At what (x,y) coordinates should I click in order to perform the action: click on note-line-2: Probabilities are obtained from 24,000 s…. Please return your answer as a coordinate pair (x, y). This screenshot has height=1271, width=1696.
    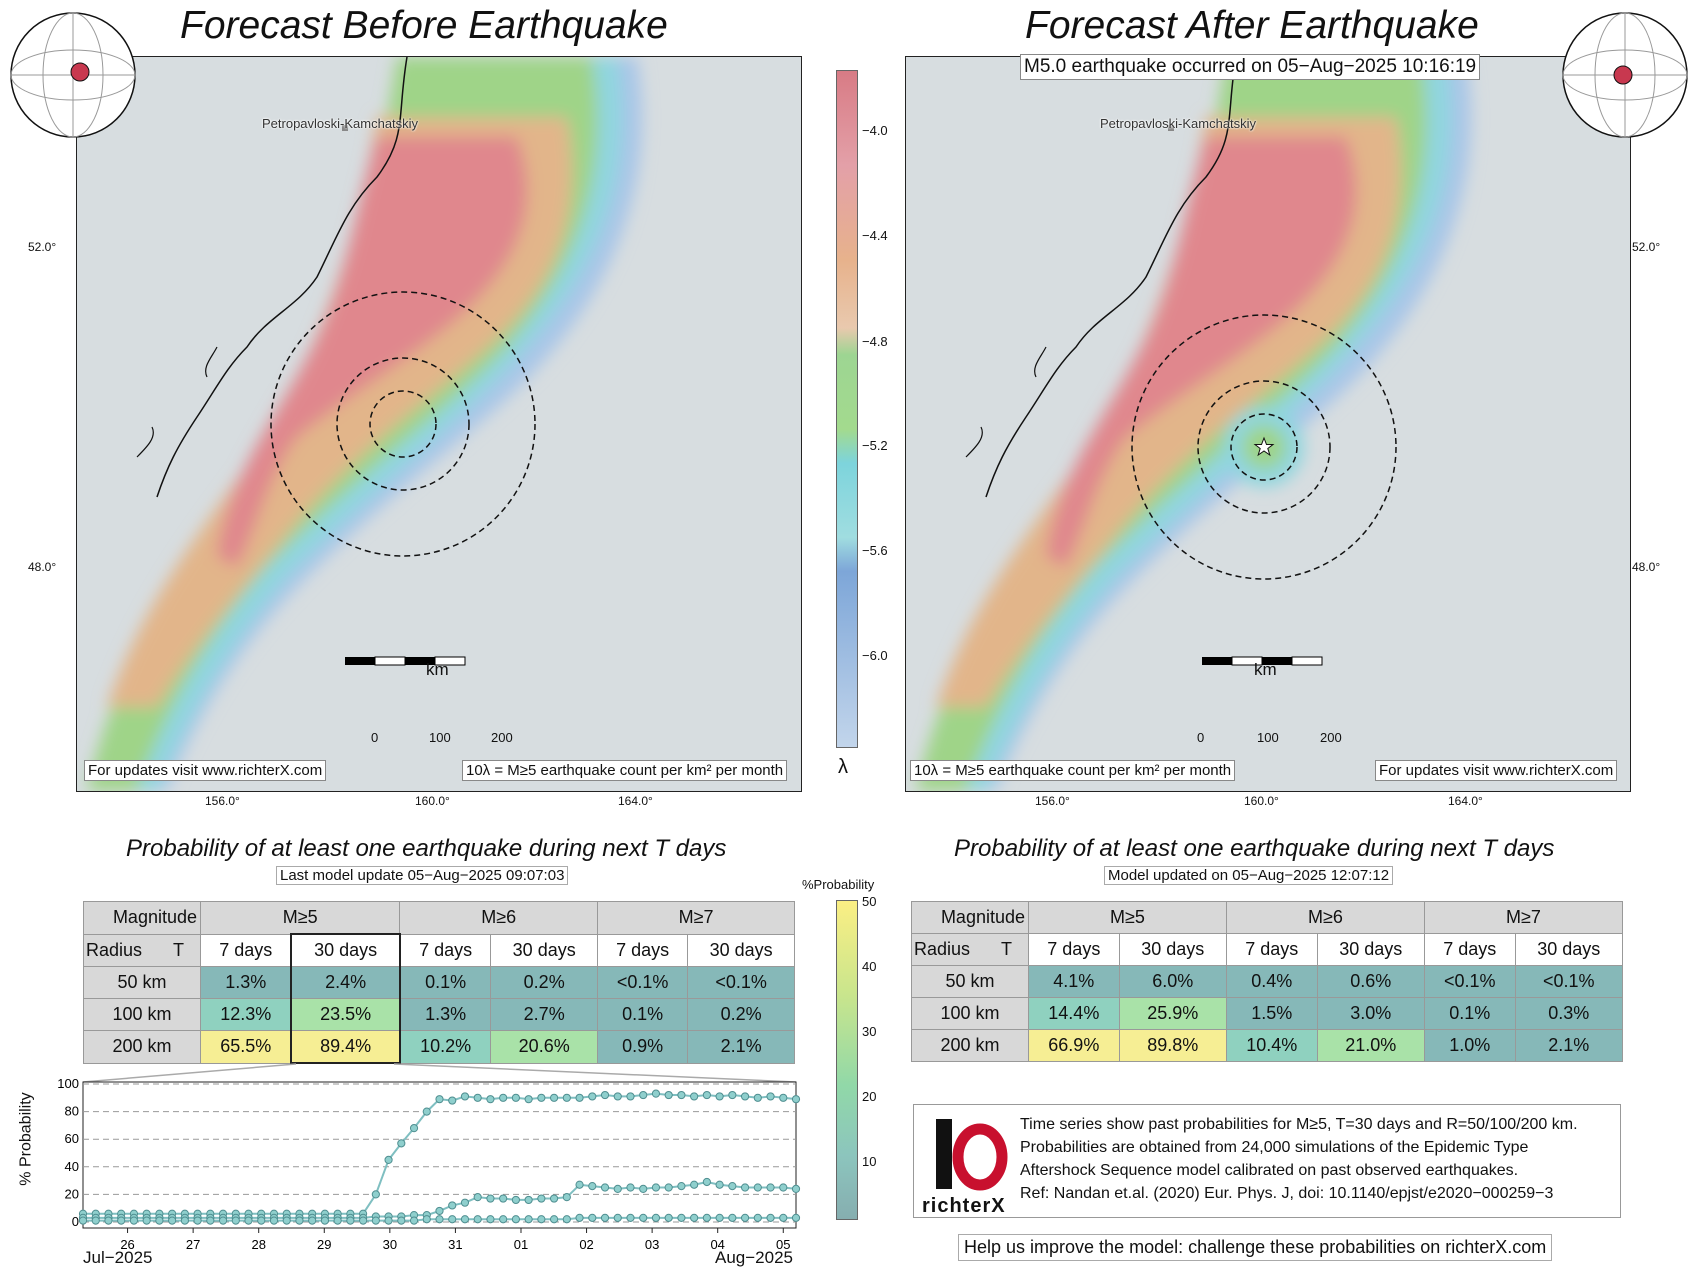
    Looking at the image, I should click on (1274, 1147).